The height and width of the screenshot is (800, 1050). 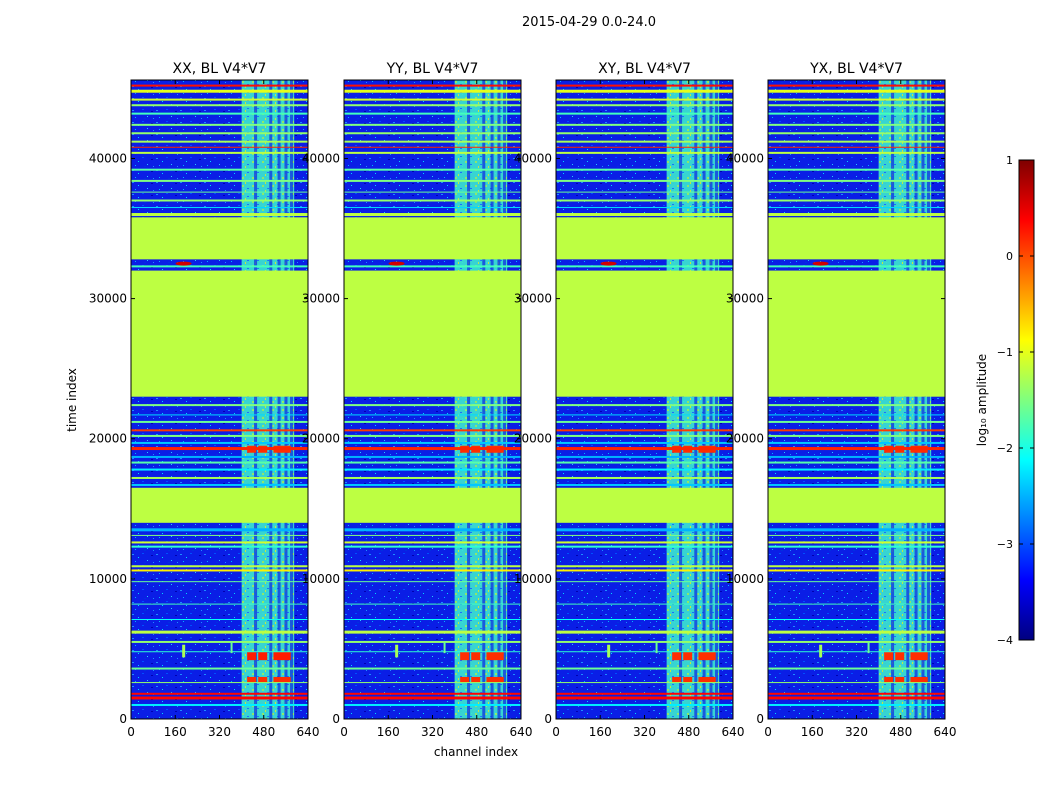 I want to click on y-tick-label: 10000, so click(x=745, y=579).